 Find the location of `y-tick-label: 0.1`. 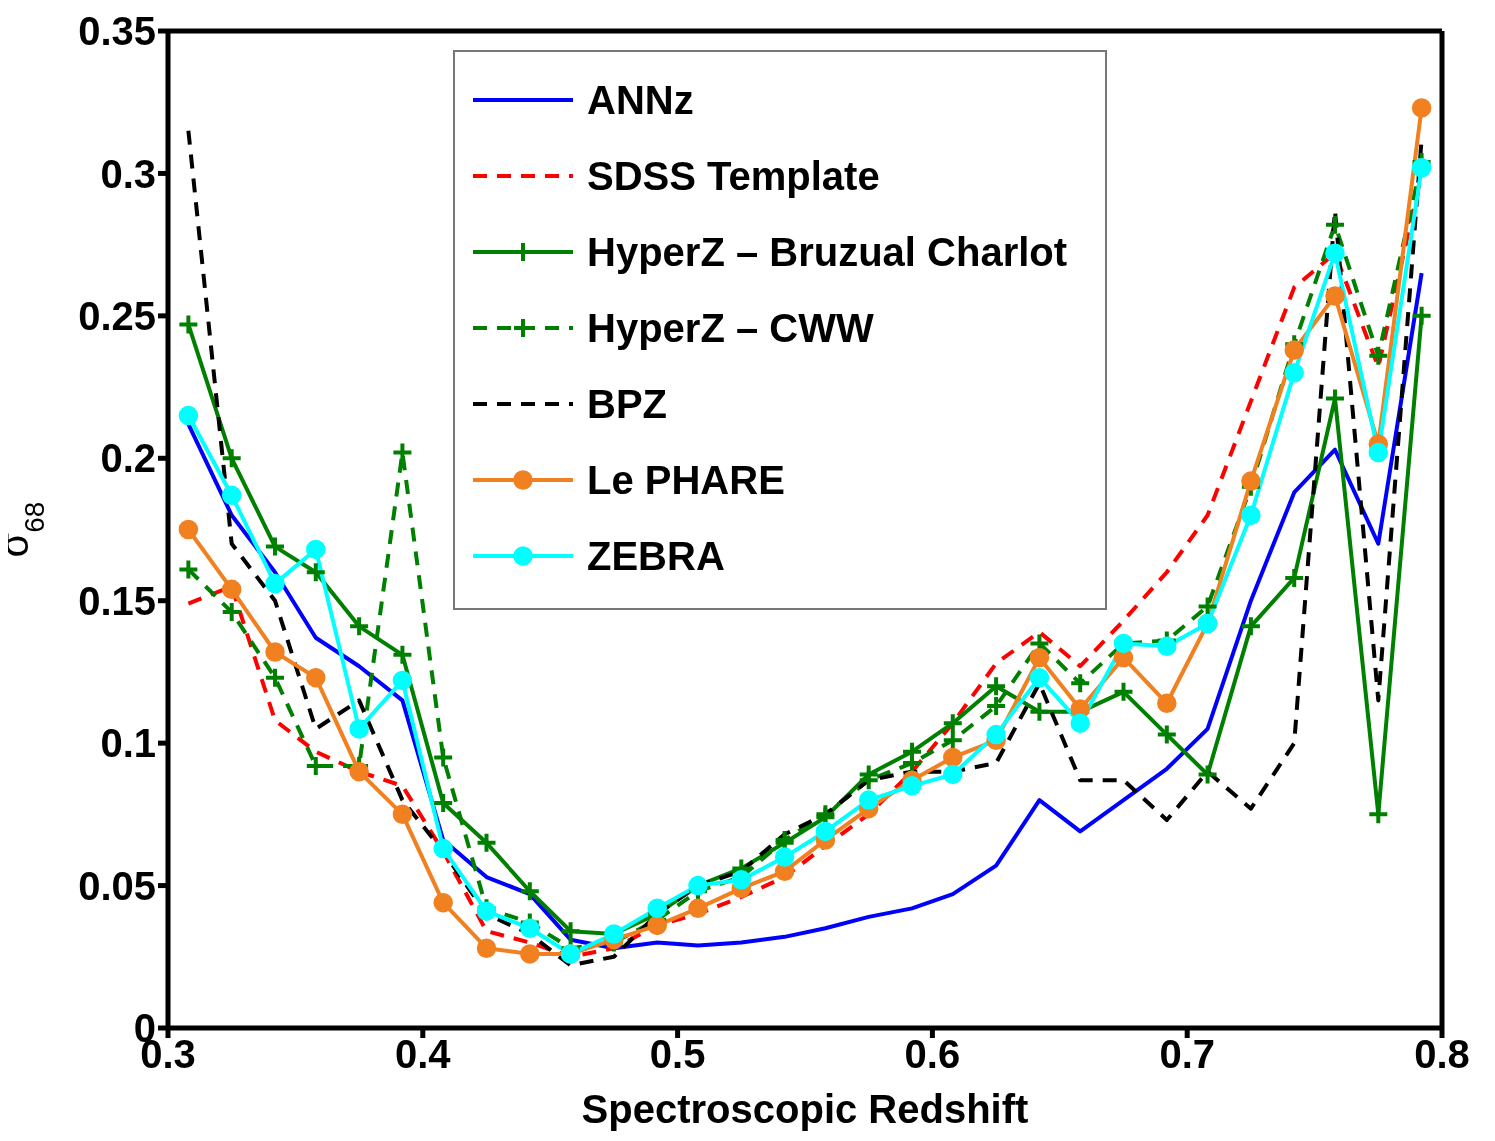

y-tick-label: 0.1 is located at coordinates (128, 743).